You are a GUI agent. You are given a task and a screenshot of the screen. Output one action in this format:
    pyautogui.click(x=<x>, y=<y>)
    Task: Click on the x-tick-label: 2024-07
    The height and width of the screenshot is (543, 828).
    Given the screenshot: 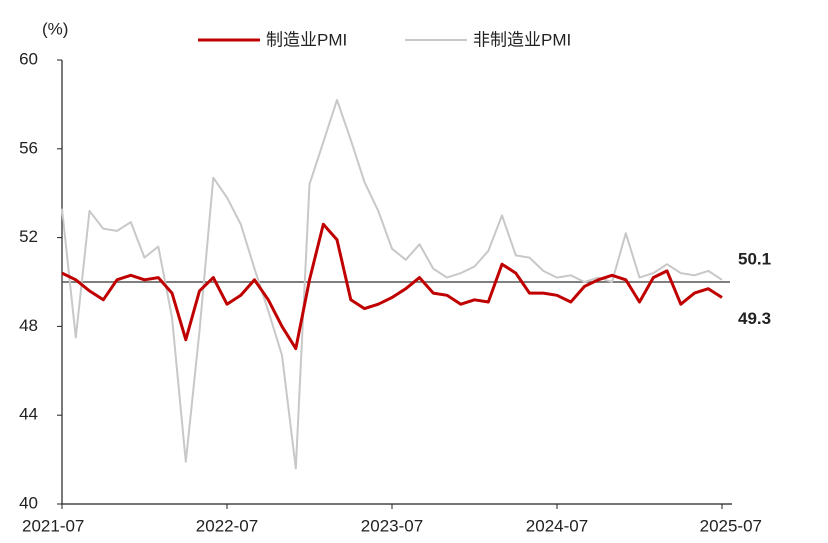 What is the action you would take?
    pyautogui.click(x=557, y=525)
    